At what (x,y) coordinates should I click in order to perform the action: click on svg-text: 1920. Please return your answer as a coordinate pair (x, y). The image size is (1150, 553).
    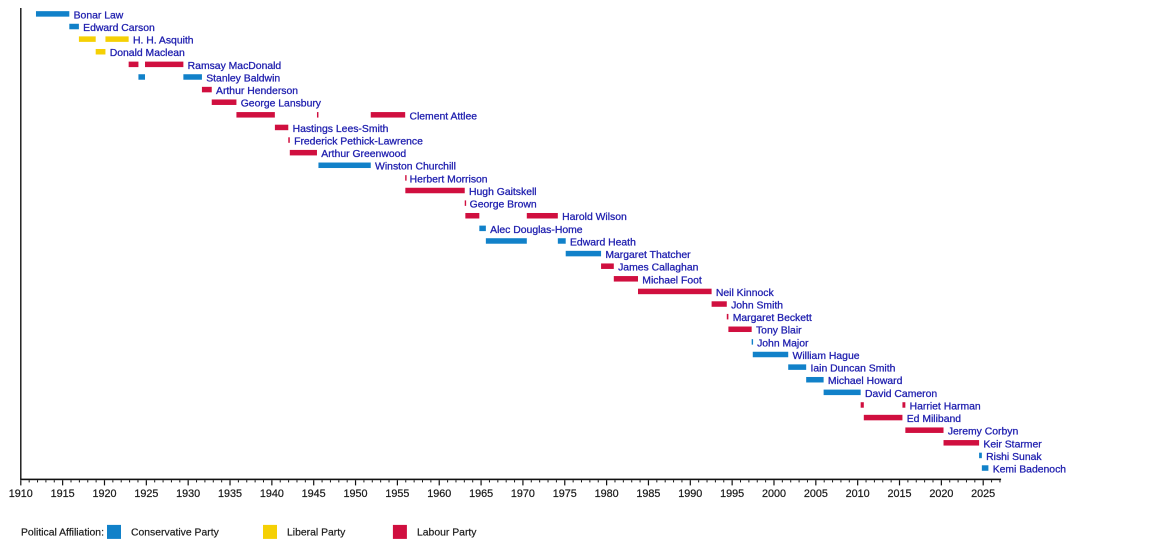
    Looking at the image, I should click on (104, 494).